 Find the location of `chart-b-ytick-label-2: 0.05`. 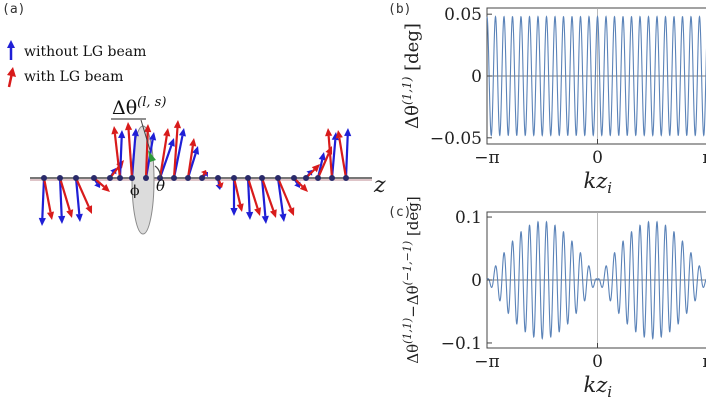

chart-b-ytick-label-2: 0.05 is located at coordinates (463, 15).